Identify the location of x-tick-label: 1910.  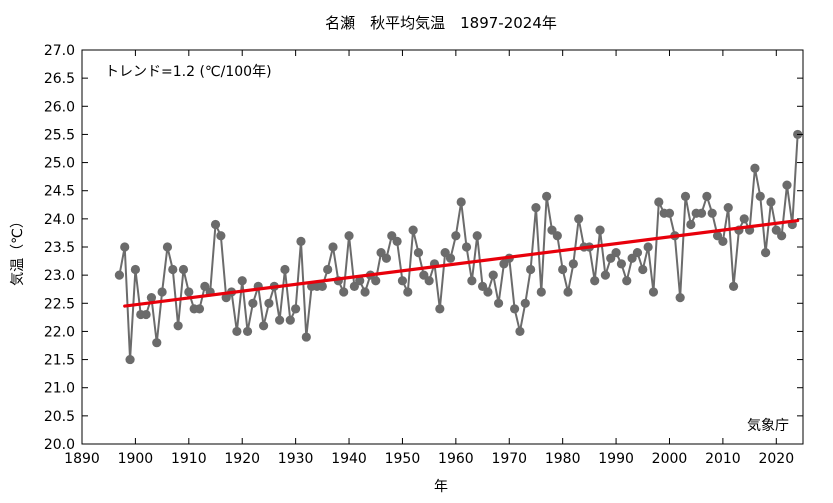
(189, 459).